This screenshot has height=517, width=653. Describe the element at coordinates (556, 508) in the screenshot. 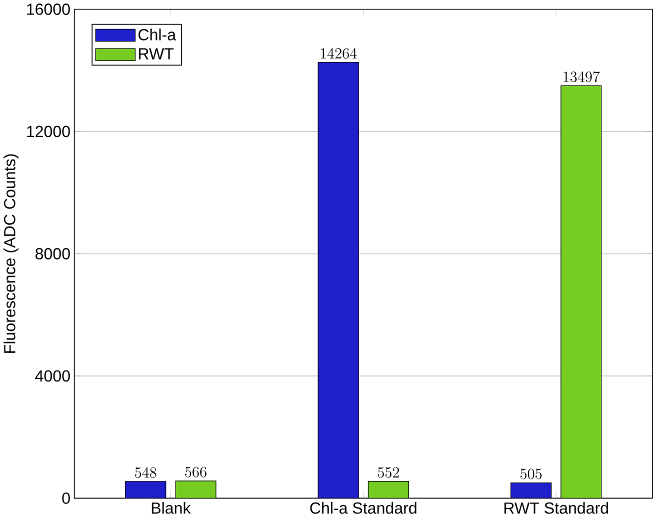

I see `x-tick-label: RWT Standard` at that location.